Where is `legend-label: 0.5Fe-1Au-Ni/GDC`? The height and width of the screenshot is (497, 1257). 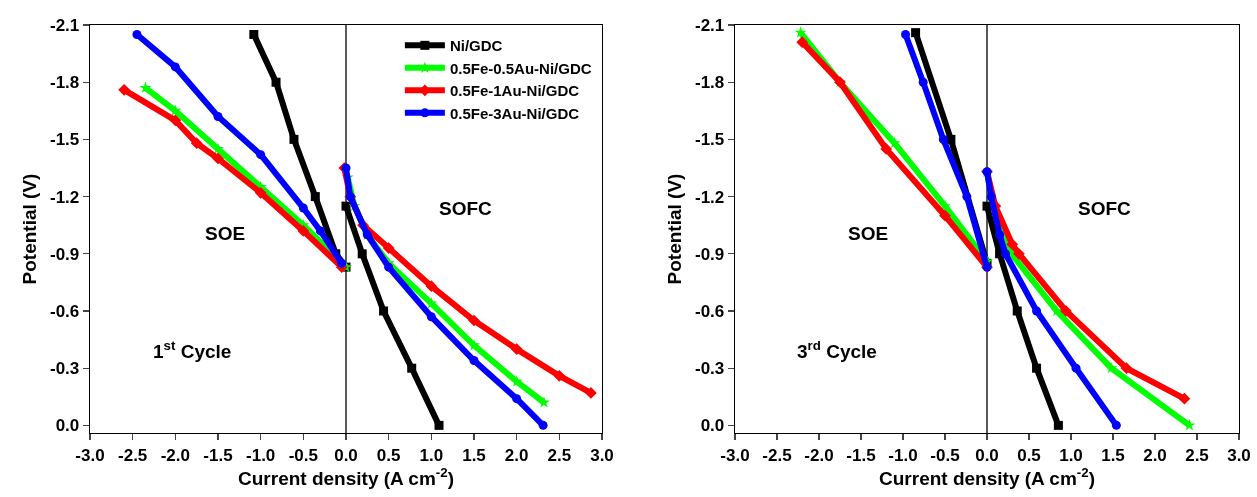
legend-label: 0.5Fe-1Au-Ni/GDC is located at coordinates (514, 91).